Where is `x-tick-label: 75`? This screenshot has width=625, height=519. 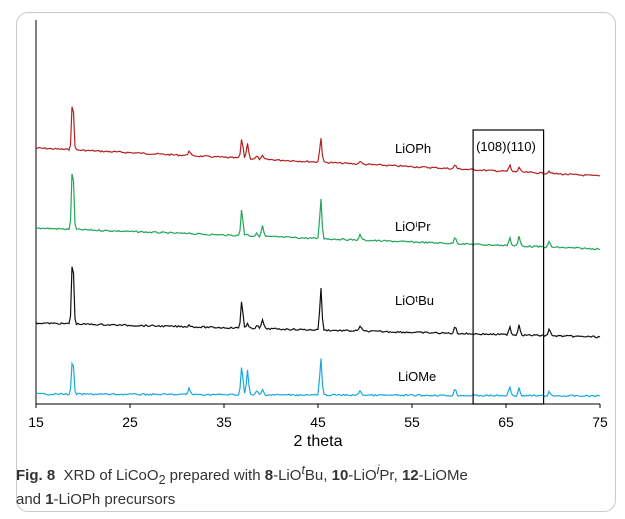 x-tick-label: 75 is located at coordinates (600, 422).